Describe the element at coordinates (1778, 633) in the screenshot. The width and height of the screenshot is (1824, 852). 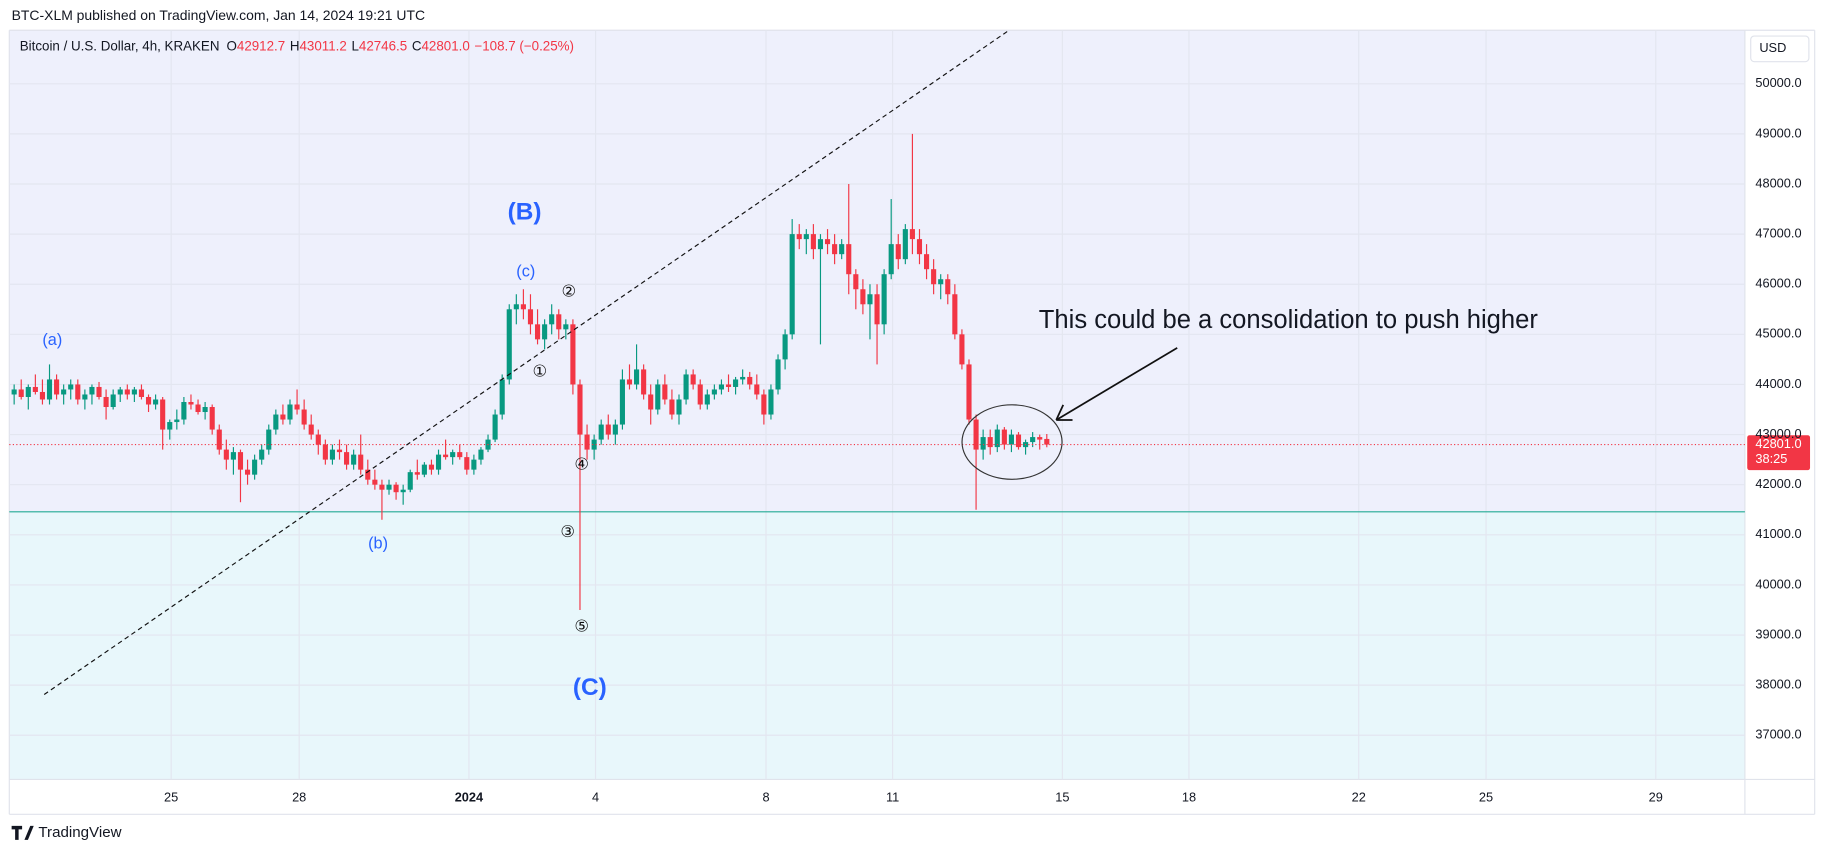
I see `y-tick-label: 39000.0` at that location.